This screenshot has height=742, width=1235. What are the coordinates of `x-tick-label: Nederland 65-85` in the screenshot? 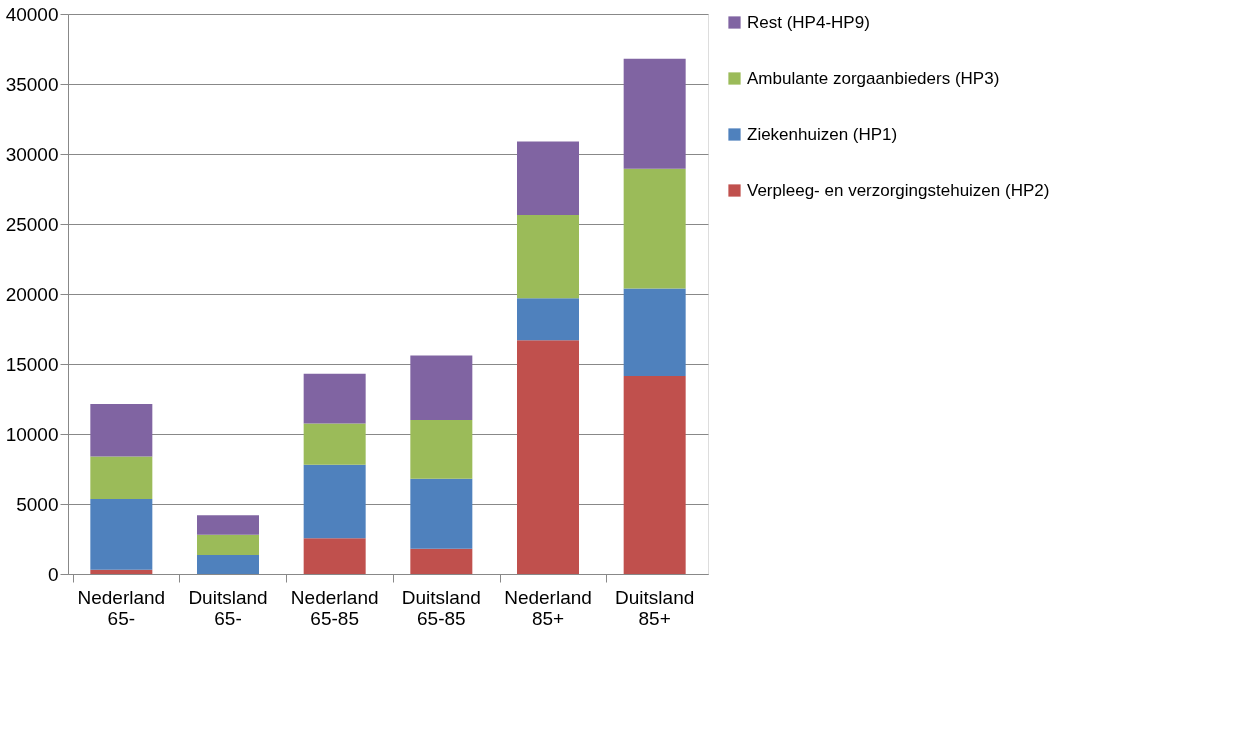 It's located at (334, 607).